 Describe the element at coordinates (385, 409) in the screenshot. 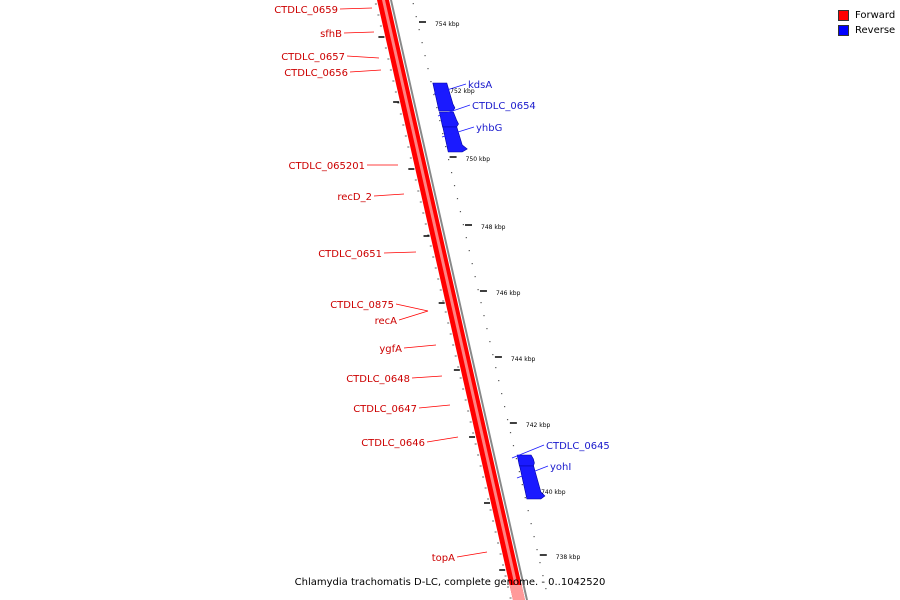

I see `forward-gene-label: CTDLC_0647` at that location.